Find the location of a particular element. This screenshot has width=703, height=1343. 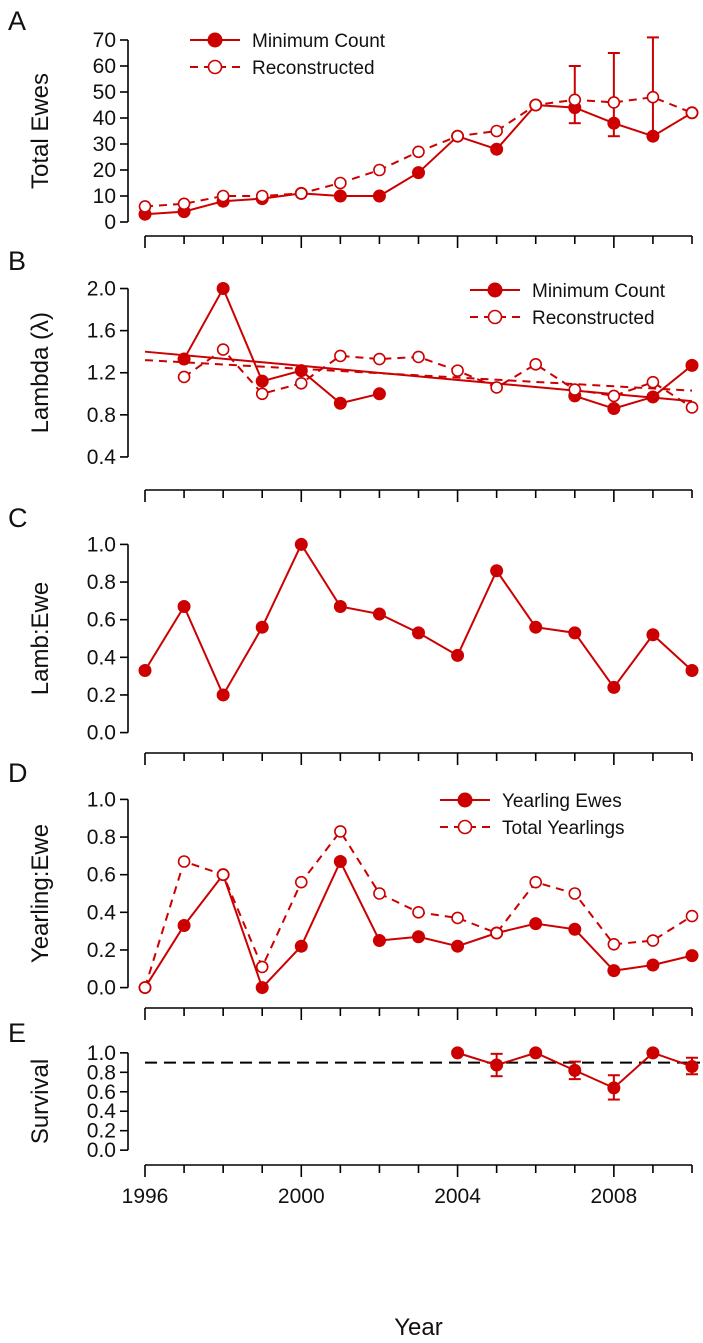

y-tick-label: 40 is located at coordinates (104, 118).